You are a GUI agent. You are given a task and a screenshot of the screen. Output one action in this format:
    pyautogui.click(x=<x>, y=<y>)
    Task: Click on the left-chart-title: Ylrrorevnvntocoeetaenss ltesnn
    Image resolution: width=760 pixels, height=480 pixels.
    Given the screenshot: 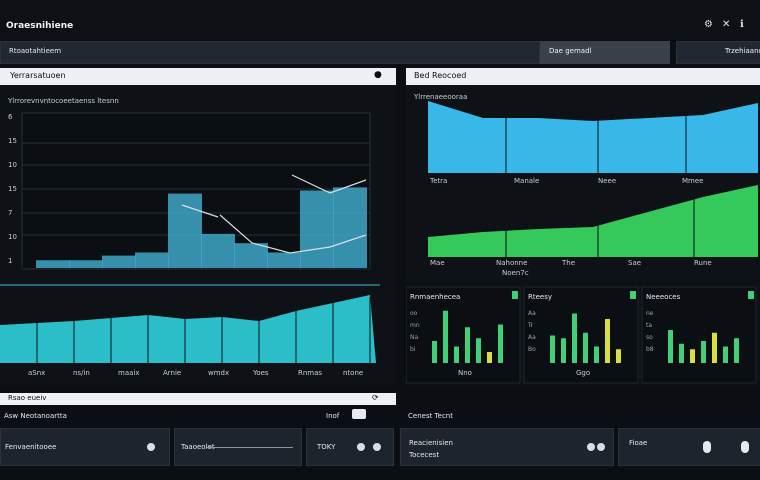 What is the action you would take?
    pyautogui.click(x=63, y=101)
    